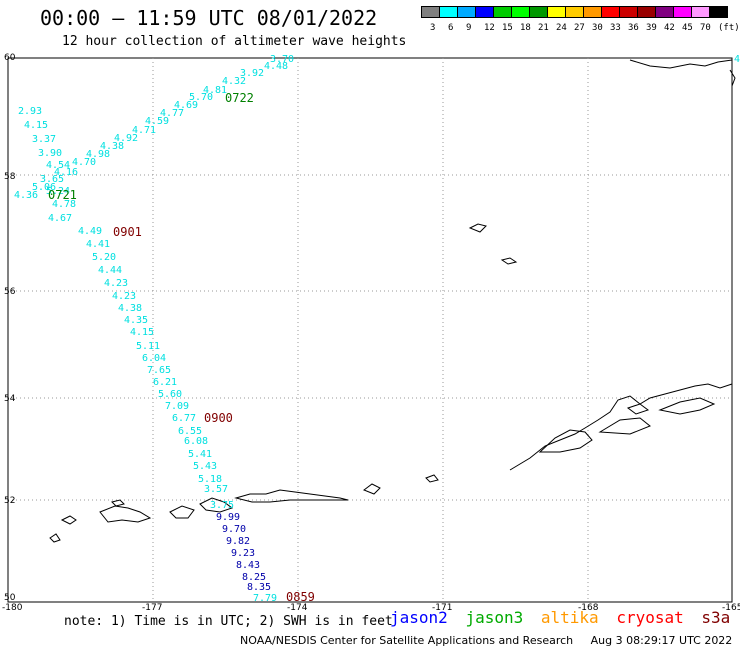  Describe the element at coordinates (451, 28) in the screenshot. I see `scale-label: 6` at that location.